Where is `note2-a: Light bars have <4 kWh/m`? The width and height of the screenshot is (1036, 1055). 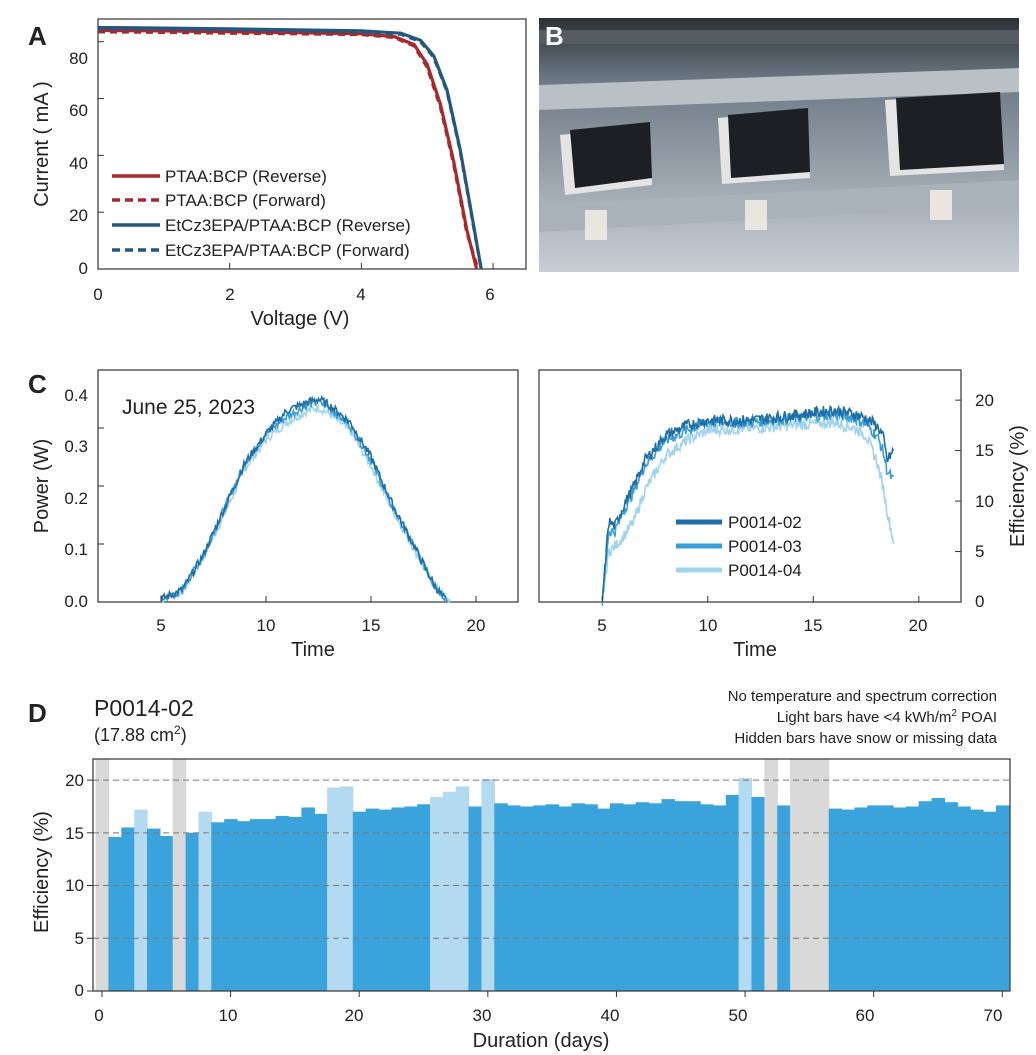 note2-a: Light bars have <4 kWh/m is located at coordinates (864, 717).